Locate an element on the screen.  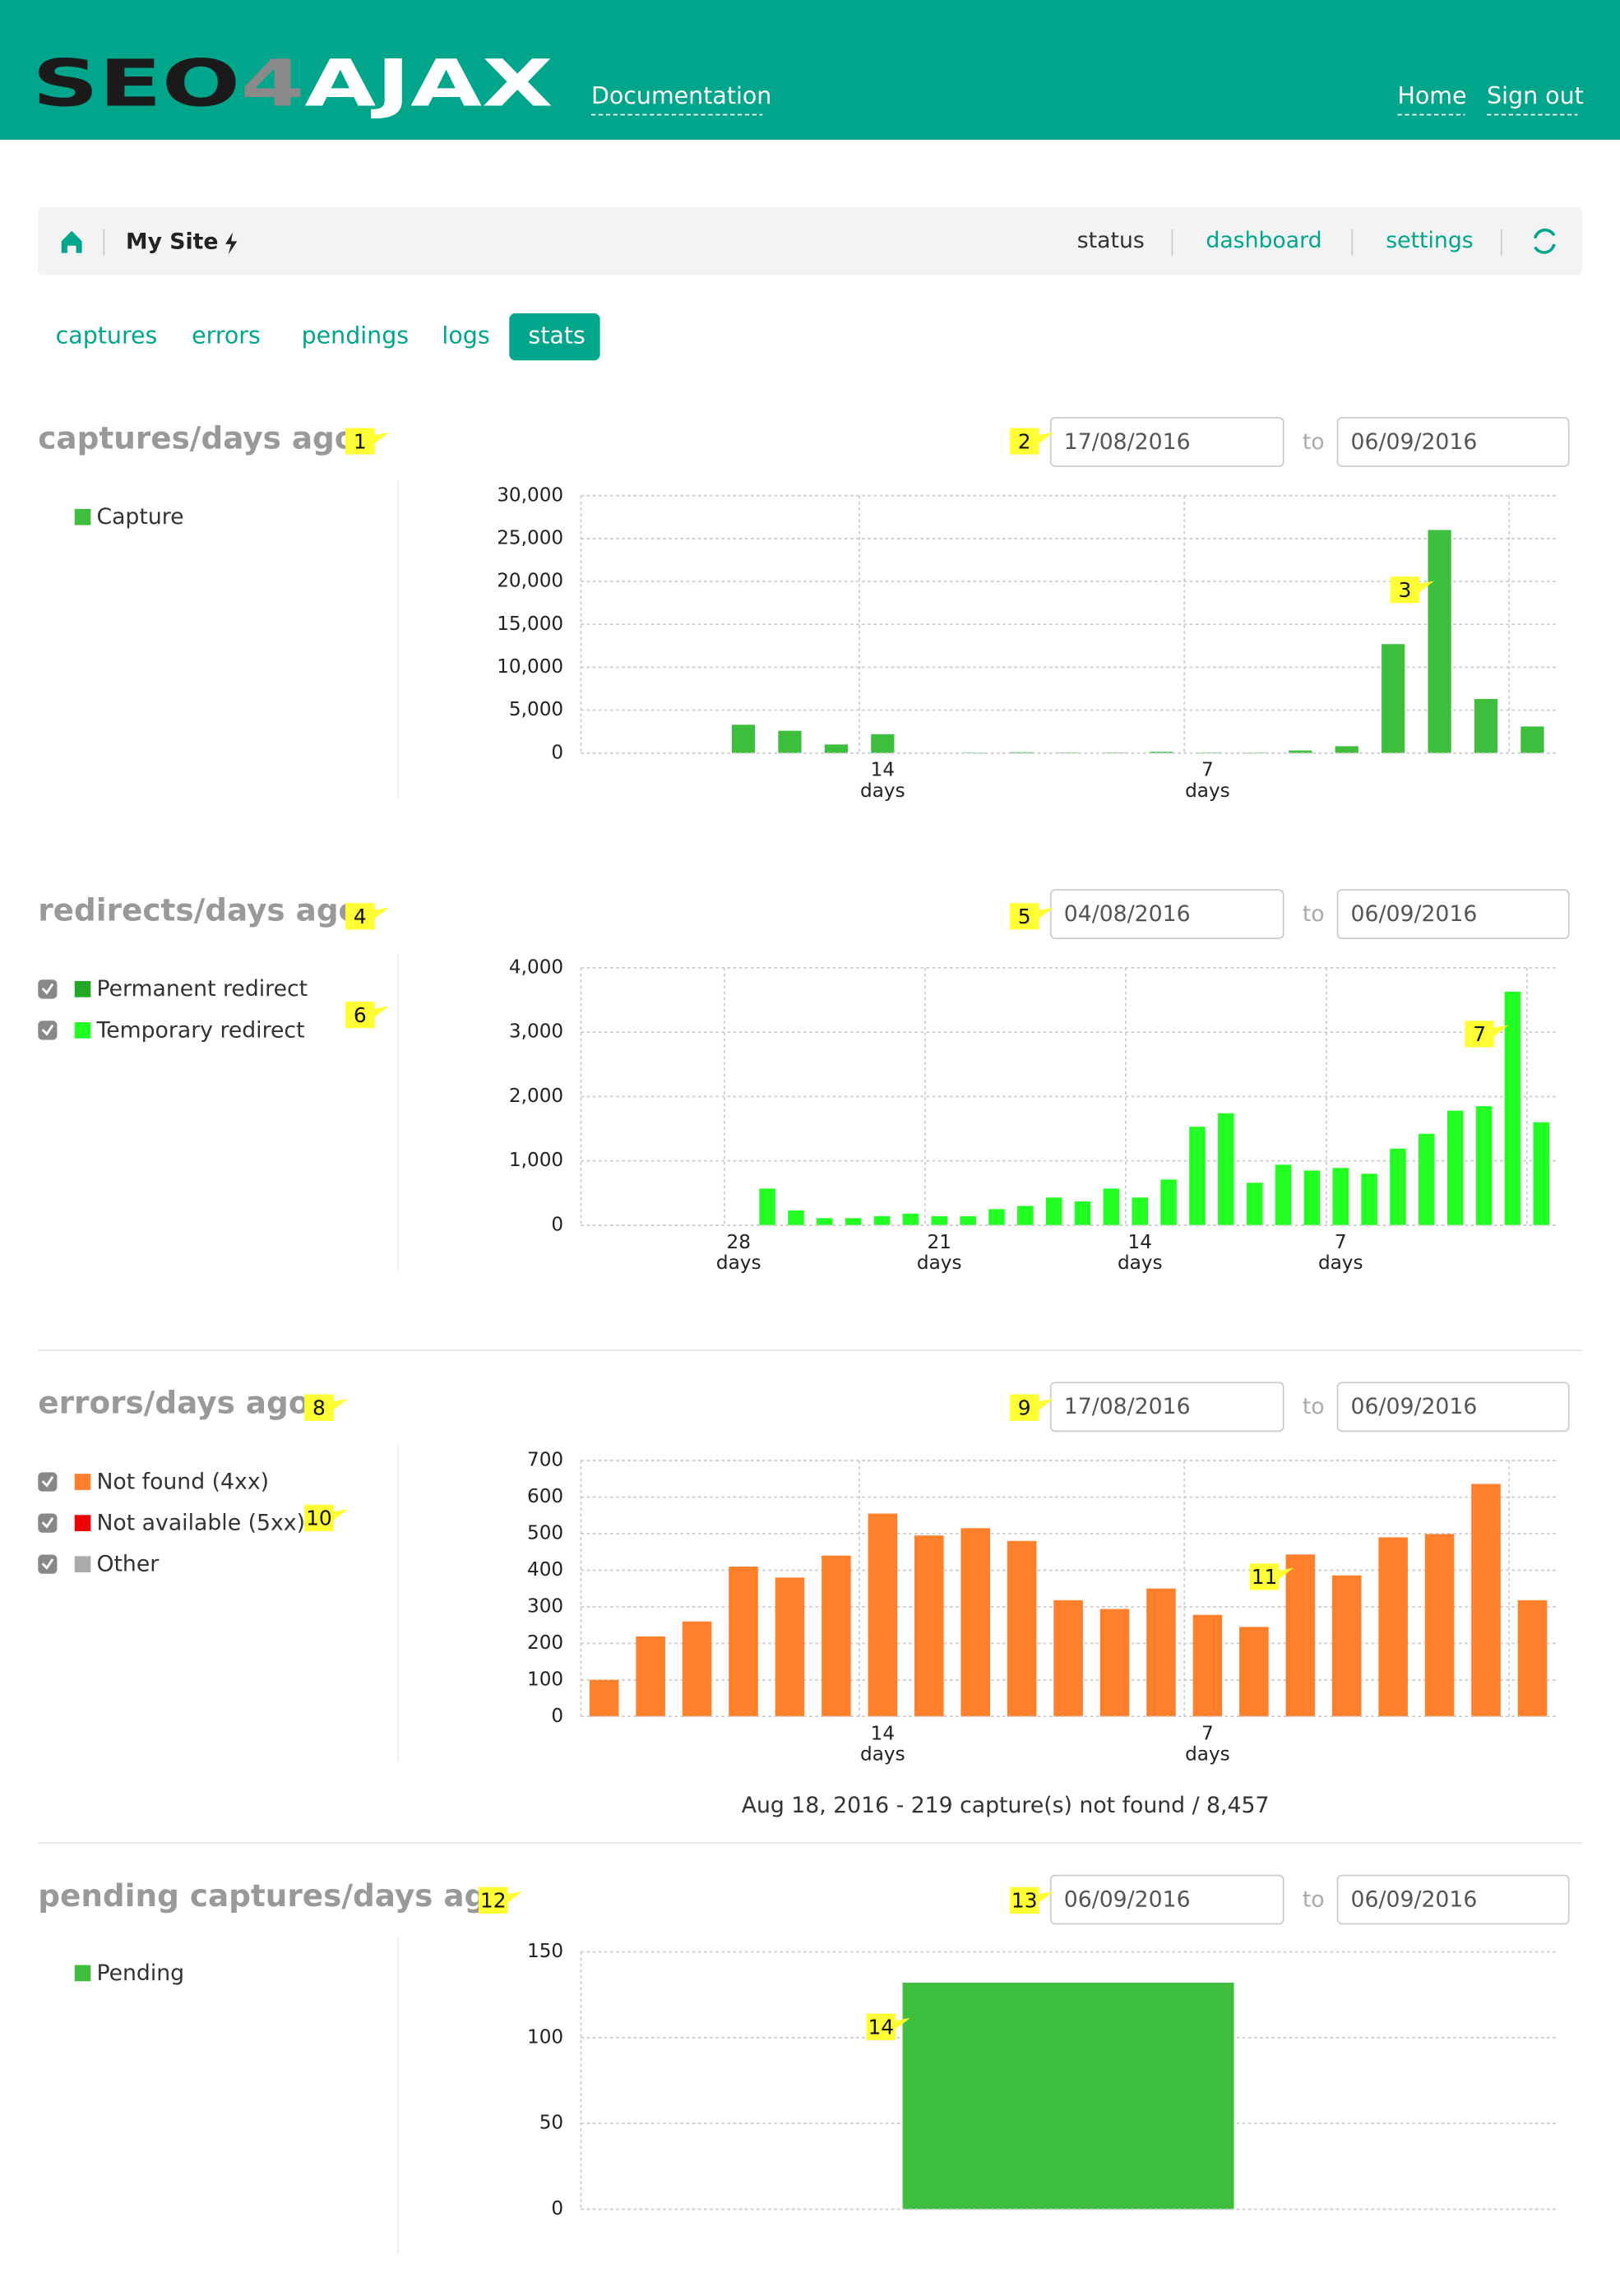
date-input-value: 06/09/2016 is located at coordinates (1415, 1899).